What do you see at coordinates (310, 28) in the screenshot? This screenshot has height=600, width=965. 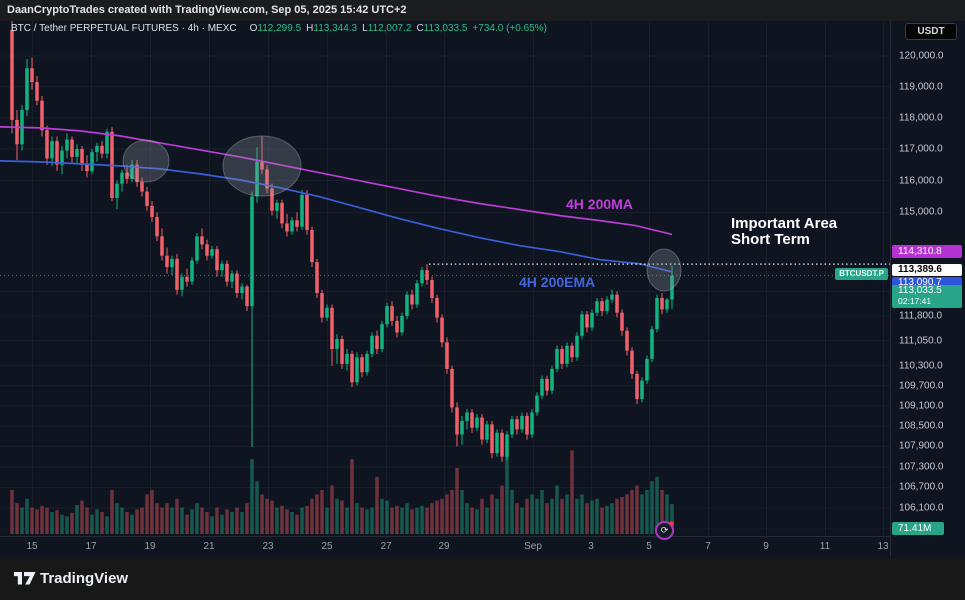 I see `high-label: H` at bounding box center [310, 28].